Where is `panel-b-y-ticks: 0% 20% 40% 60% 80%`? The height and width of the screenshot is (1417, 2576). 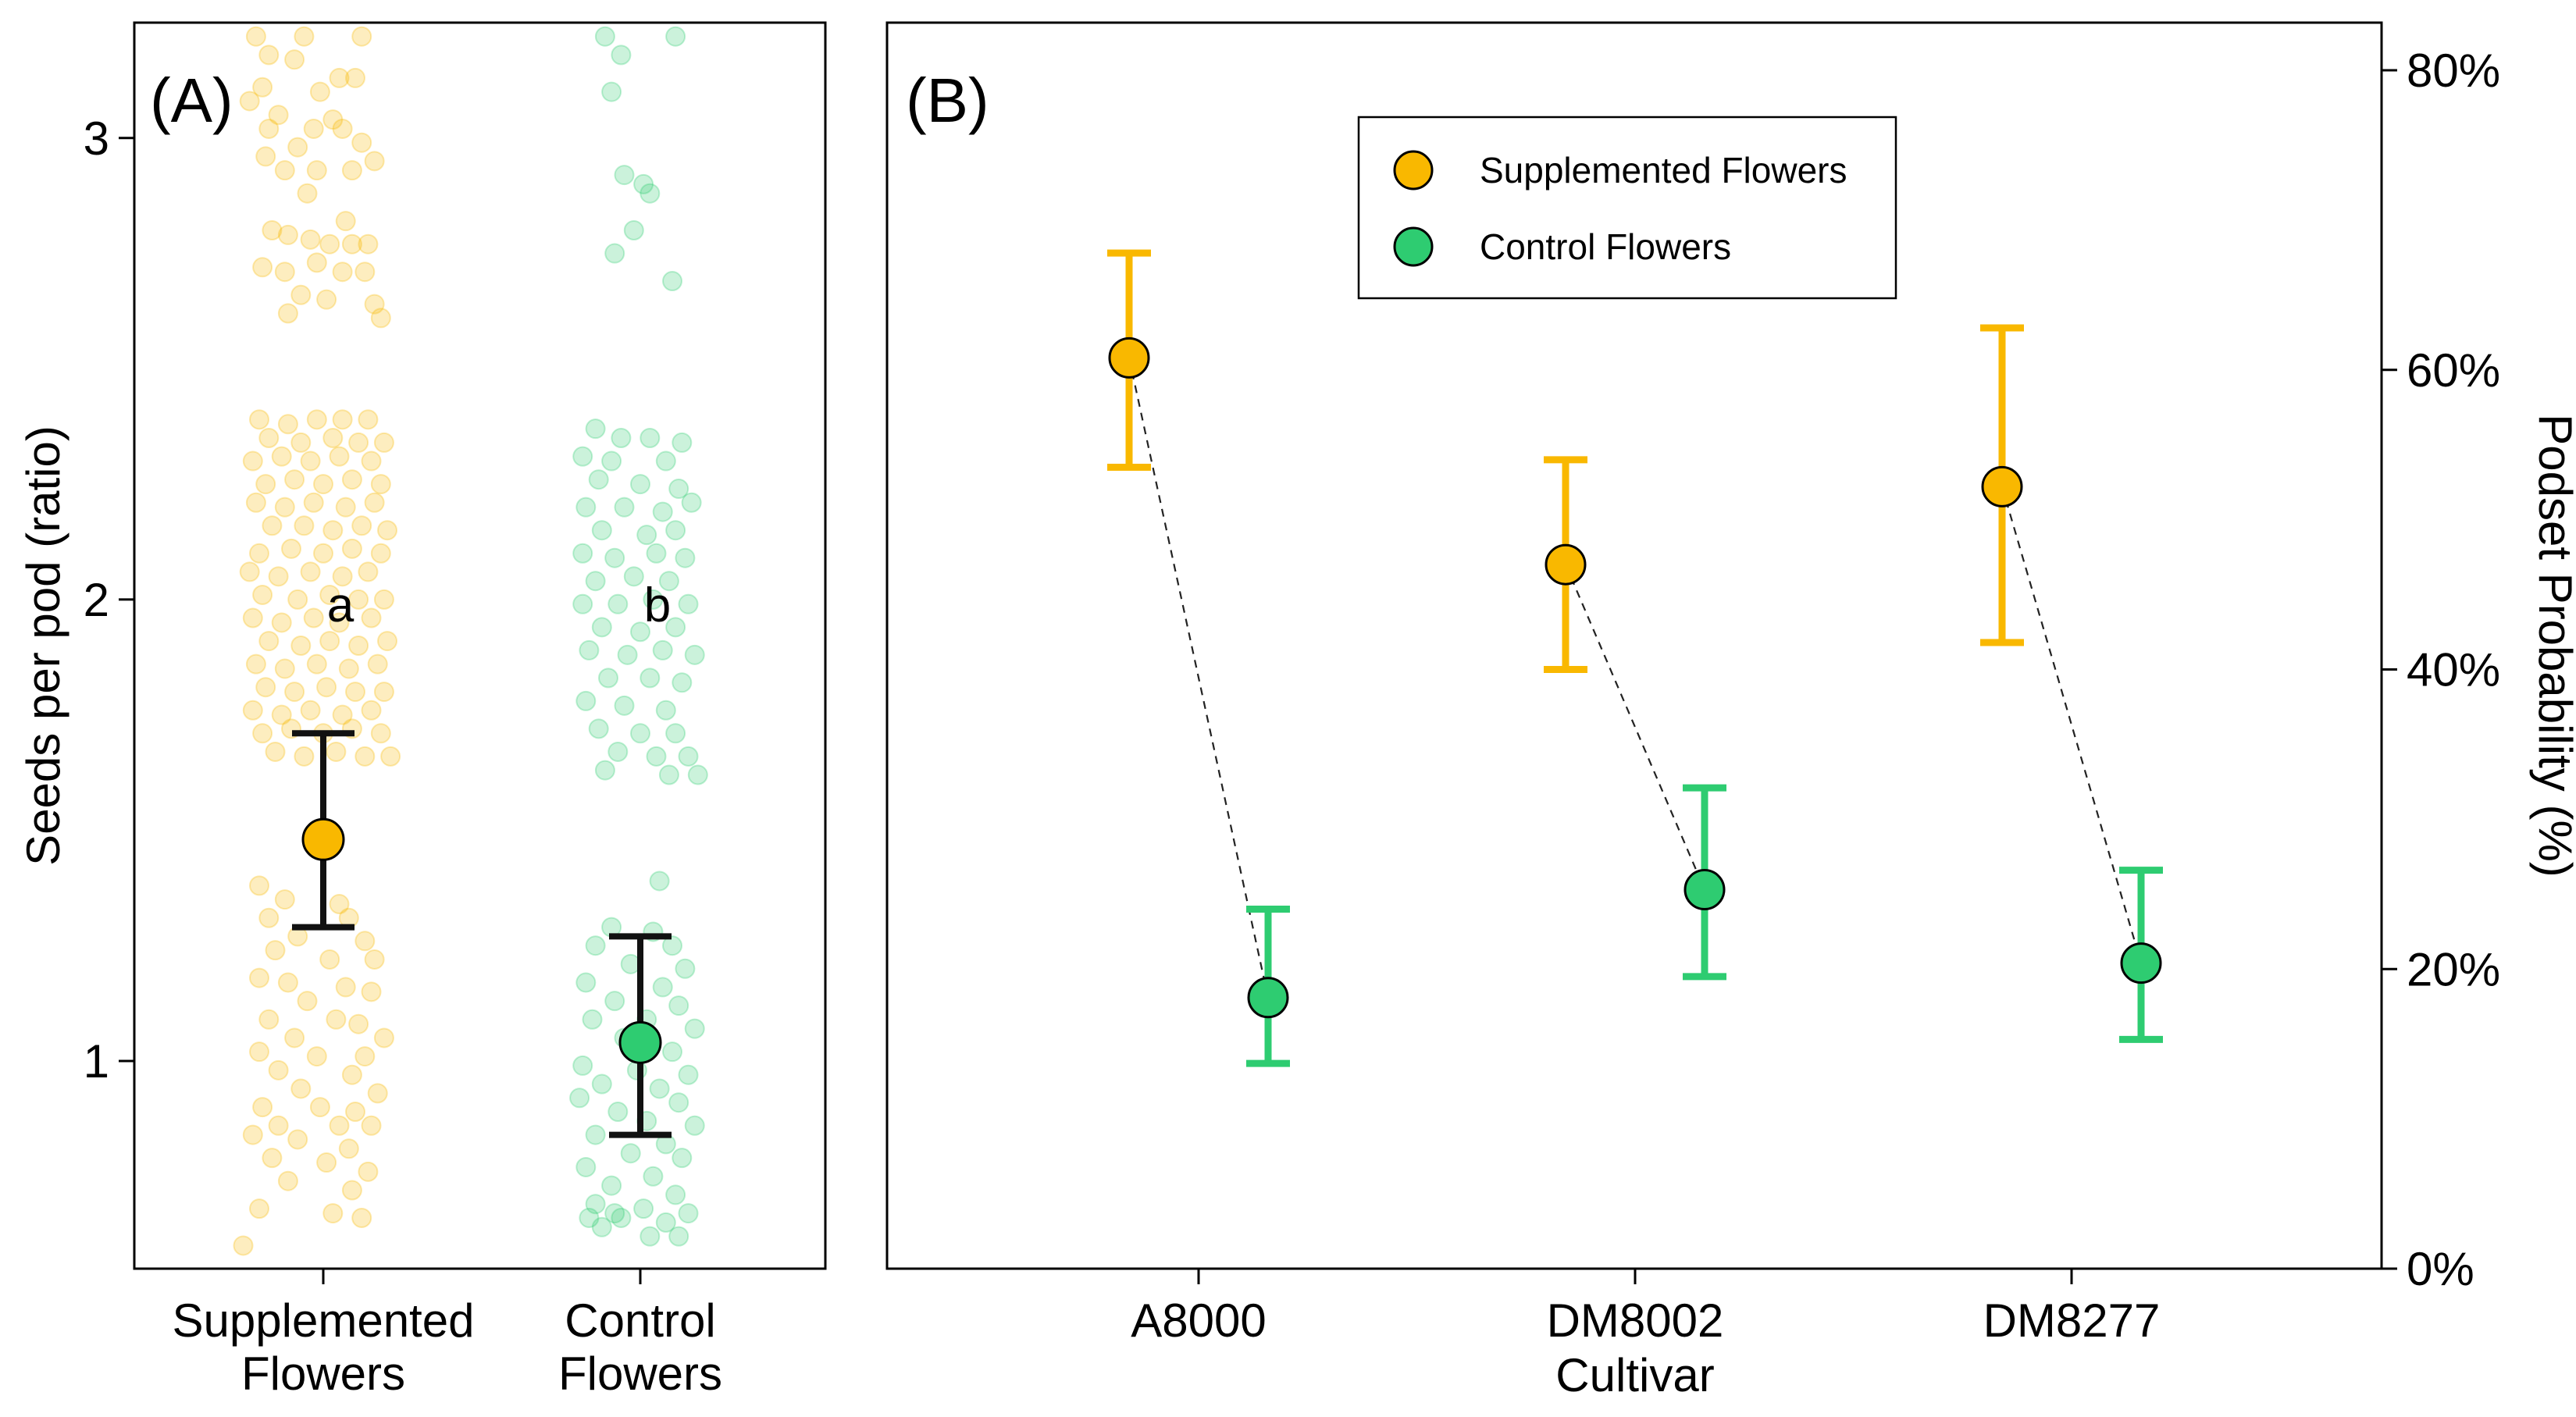
panel-b-y-ticks: 0% 20% 40% 60% 80% is located at coordinates (2441, 670).